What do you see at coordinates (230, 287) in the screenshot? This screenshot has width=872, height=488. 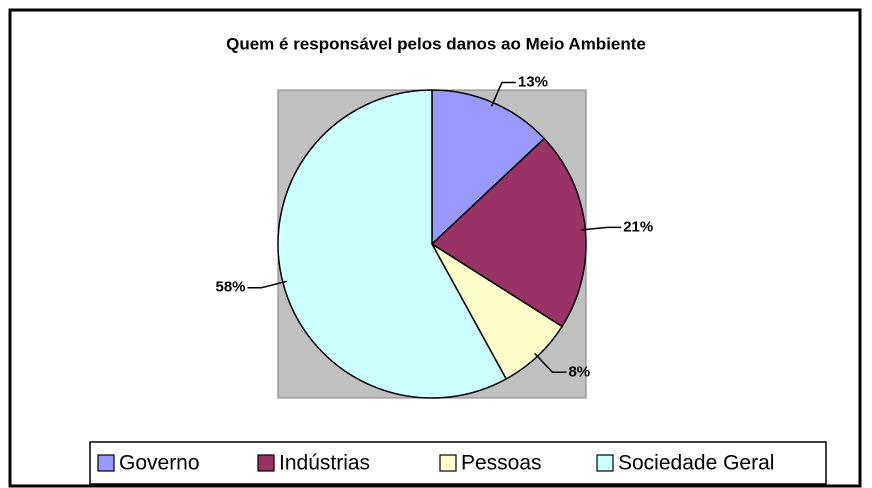 I see `data-label: 58%` at bounding box center [230, 287].